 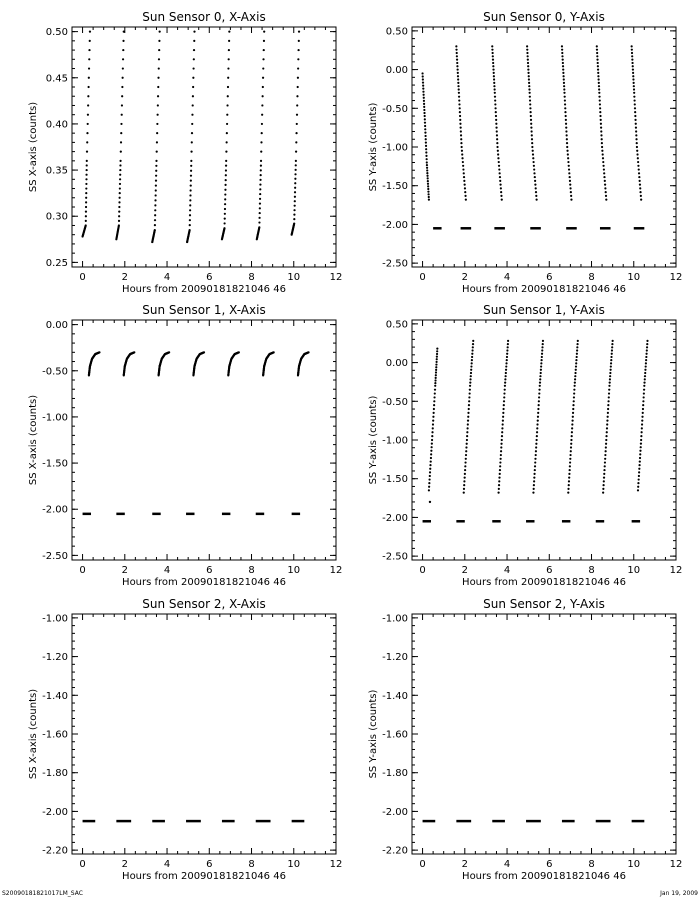 What do you see at coordinates (591, 570) in the screenshot?
I see `x-tick-label: 8` at bounding box center [591, 570].